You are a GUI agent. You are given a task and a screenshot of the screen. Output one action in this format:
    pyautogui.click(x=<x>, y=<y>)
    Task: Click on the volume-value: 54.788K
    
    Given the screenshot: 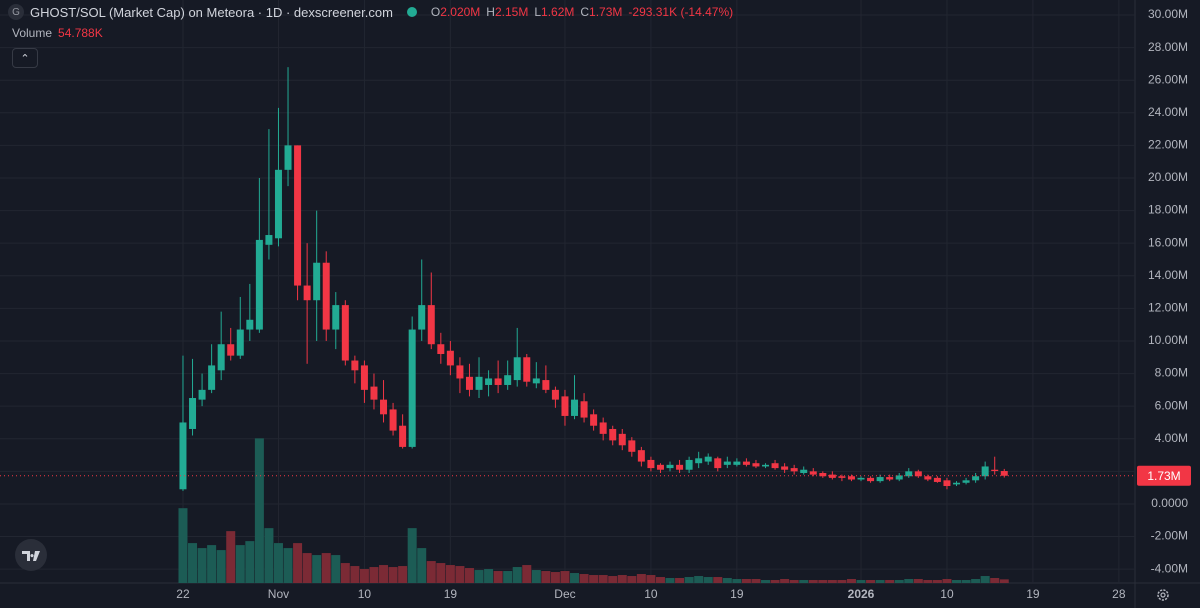 What is the action you would take?
    pyautogui.click(x=80, y=33)
    